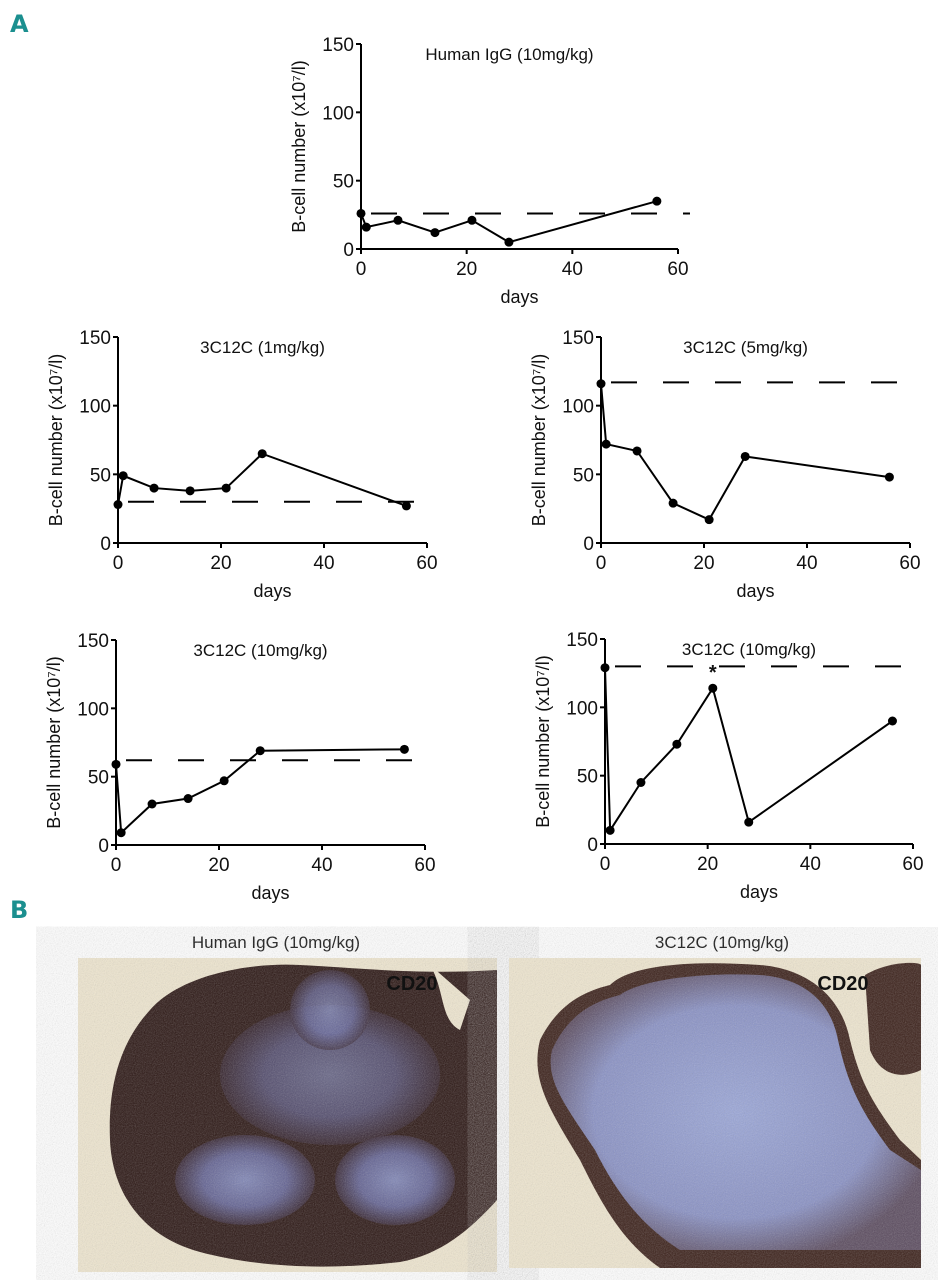  Describe the element at coordinates (411, 984) in the screenshot. I see `stain-label-left: CD20` at that location.